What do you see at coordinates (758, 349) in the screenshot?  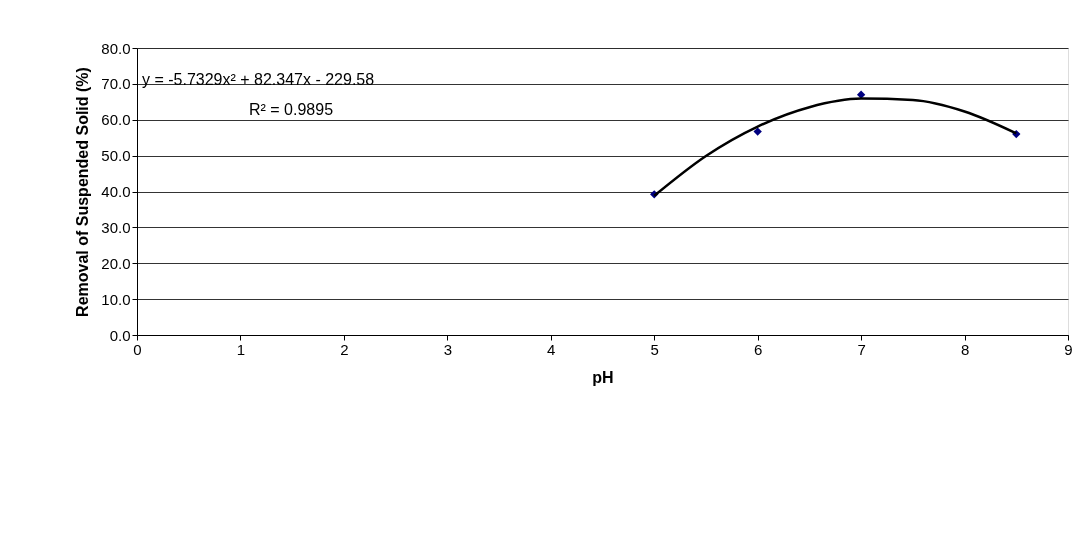 I see `x-tick-label: 6` at bounding box center [758, 349].